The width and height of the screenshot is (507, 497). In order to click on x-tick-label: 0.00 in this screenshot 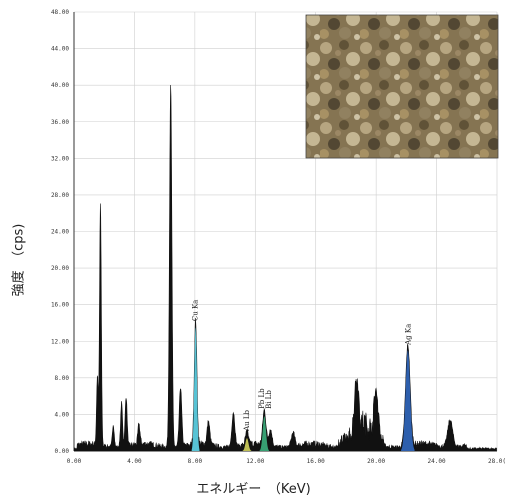, I will do `click(74, 461)`.